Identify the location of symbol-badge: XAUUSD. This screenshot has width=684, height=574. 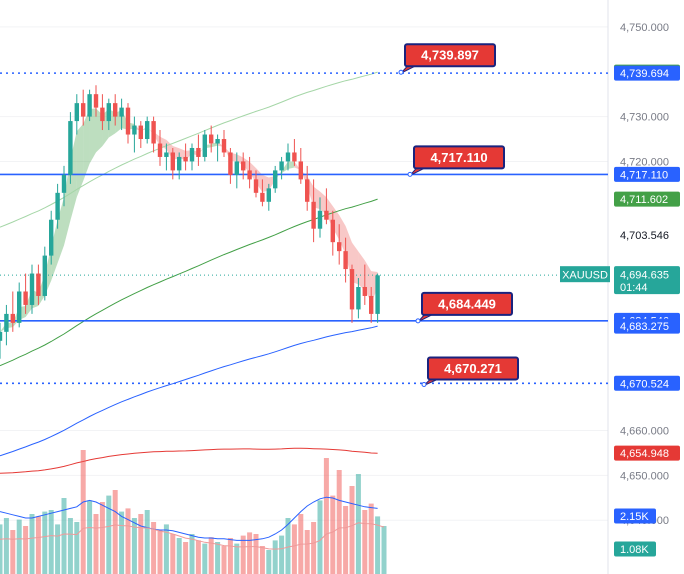
(585, 274).